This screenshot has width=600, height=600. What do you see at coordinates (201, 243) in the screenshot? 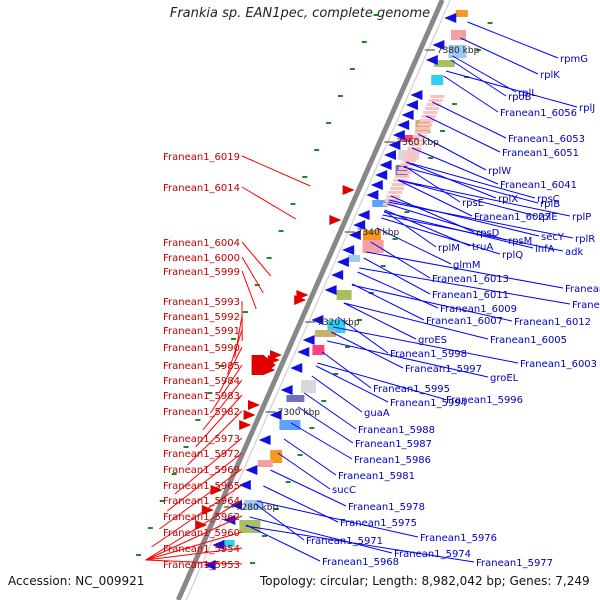
I see `left-gene-label: Franean1_6004` at bounding box center [201, 243].